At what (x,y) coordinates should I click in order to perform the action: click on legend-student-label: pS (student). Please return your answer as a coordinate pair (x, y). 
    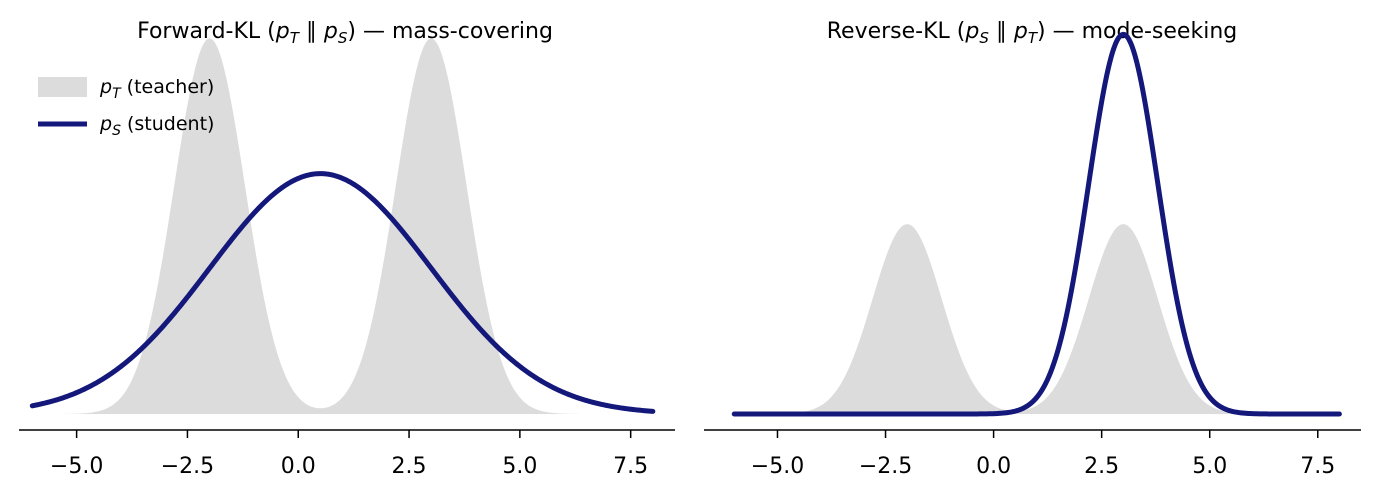
    Looking at the image, I should click on (156, 126).